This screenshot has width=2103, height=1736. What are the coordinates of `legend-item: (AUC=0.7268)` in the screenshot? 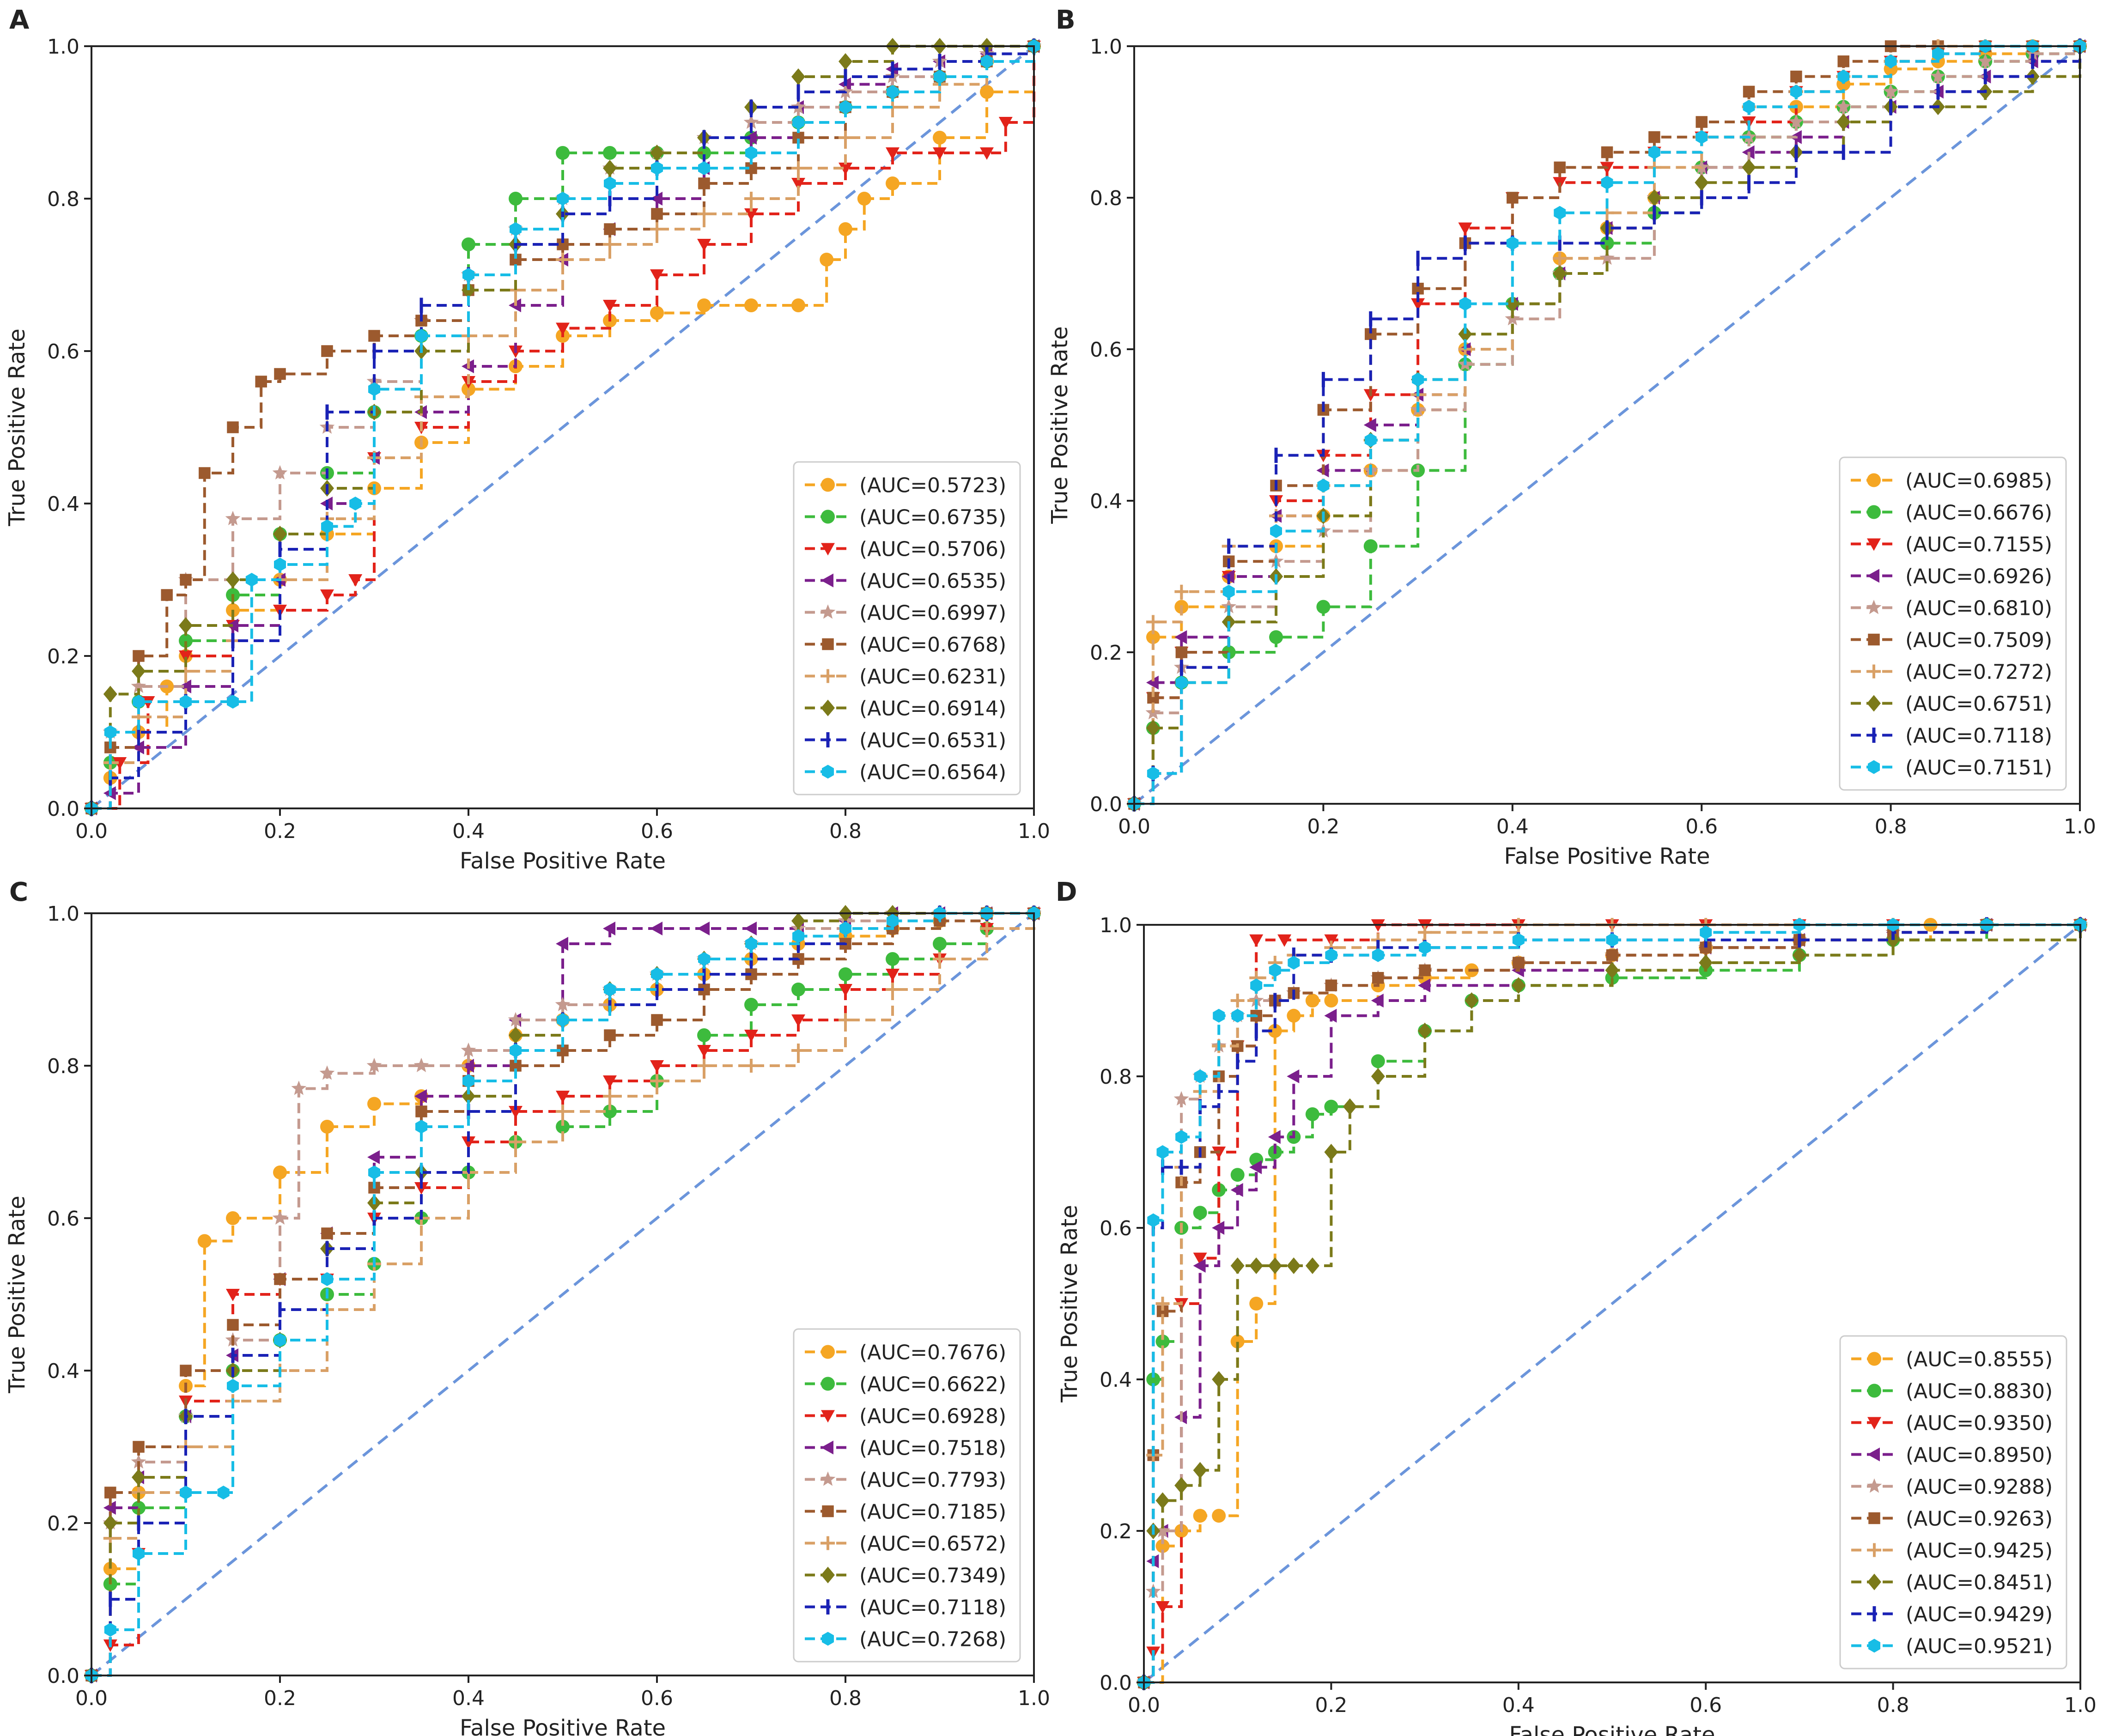 It's located at (905, 1640).